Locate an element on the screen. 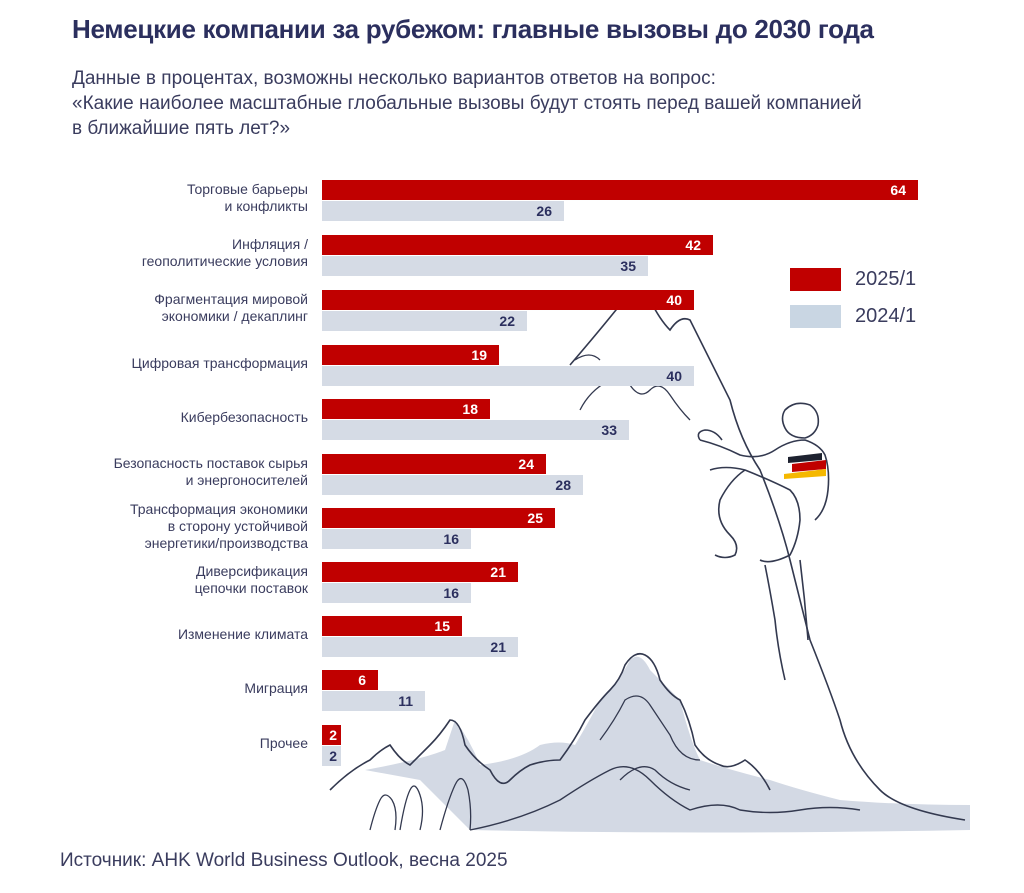 Image resolution: width=1024 pixels, height=893 pixels. bar-2024: 21 is located at coordinates (420, 647).